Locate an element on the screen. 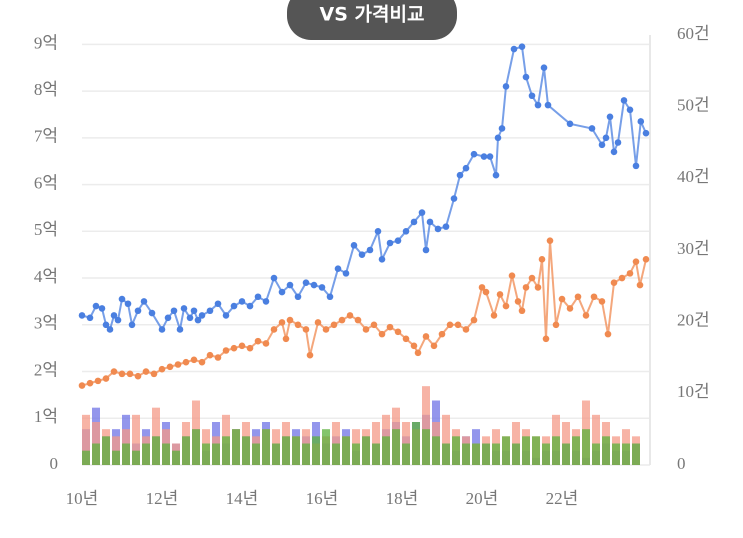  y-tick-label: 1억 is located at coordinates (46, 416).